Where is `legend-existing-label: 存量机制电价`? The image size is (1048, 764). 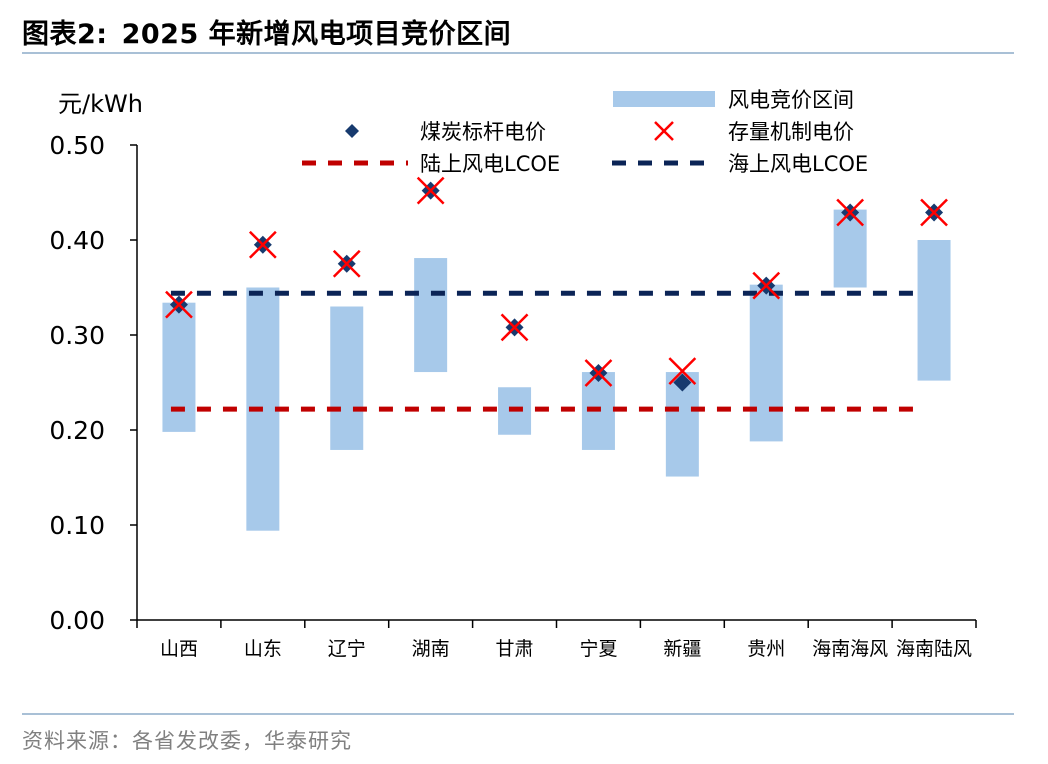
legend-existing-label: 存量机制电价 is located at coordinates (791, 132).